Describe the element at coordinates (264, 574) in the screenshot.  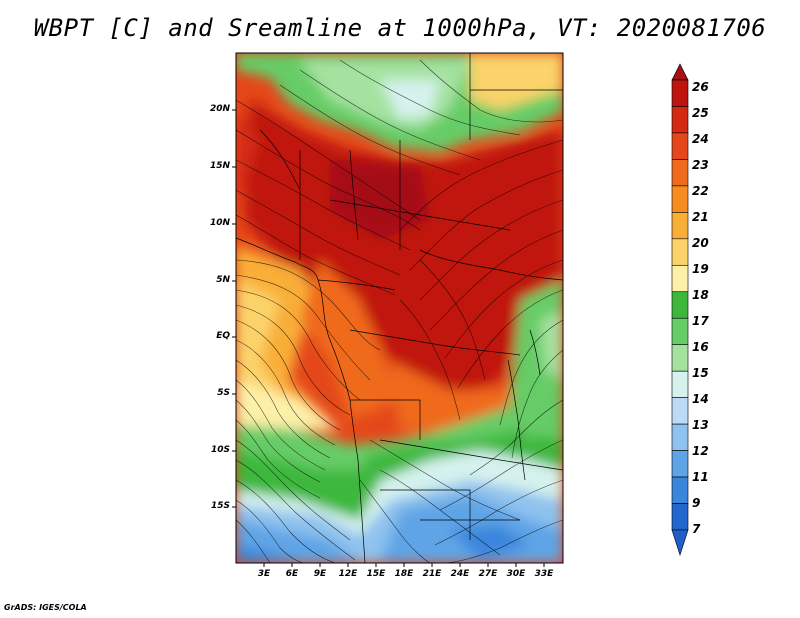
I see `lon-tick-label: 3E` at that location.